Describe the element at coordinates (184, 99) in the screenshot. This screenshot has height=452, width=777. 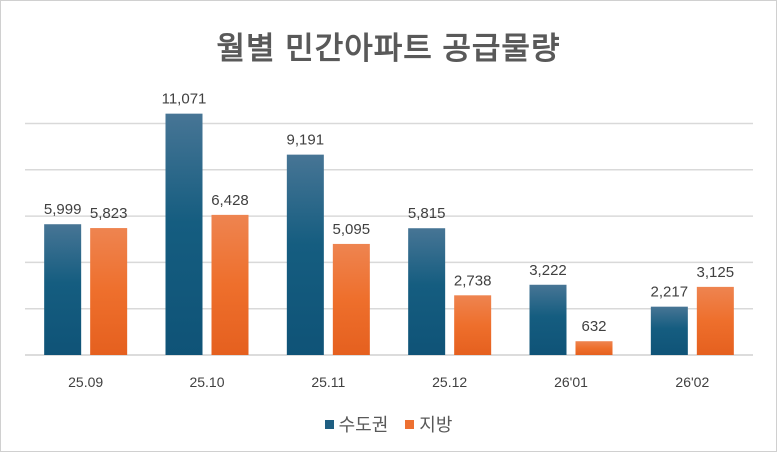
I see `data-label: 11,071` at that location.